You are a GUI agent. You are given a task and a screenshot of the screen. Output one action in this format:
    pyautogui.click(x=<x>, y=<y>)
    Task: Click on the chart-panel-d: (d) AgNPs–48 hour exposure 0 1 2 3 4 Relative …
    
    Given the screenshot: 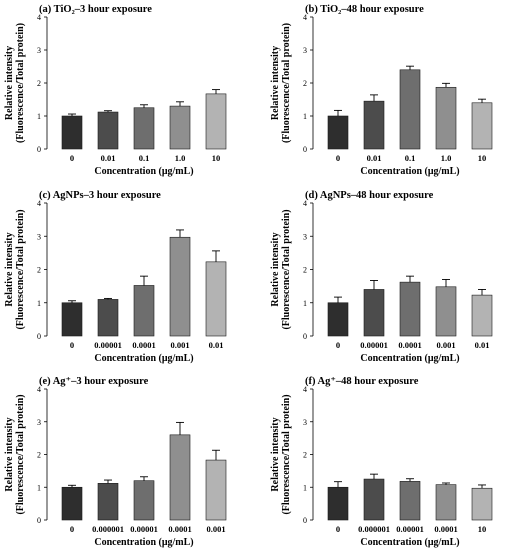 What is the action you would take?
    pyautogui.click(x=381, y=277)
    